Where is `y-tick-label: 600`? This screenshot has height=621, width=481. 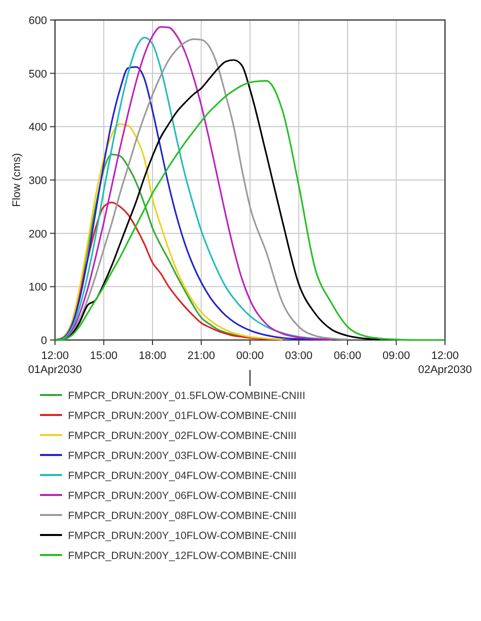
y-tick-label: 600 is located at coordinates (37, 21).